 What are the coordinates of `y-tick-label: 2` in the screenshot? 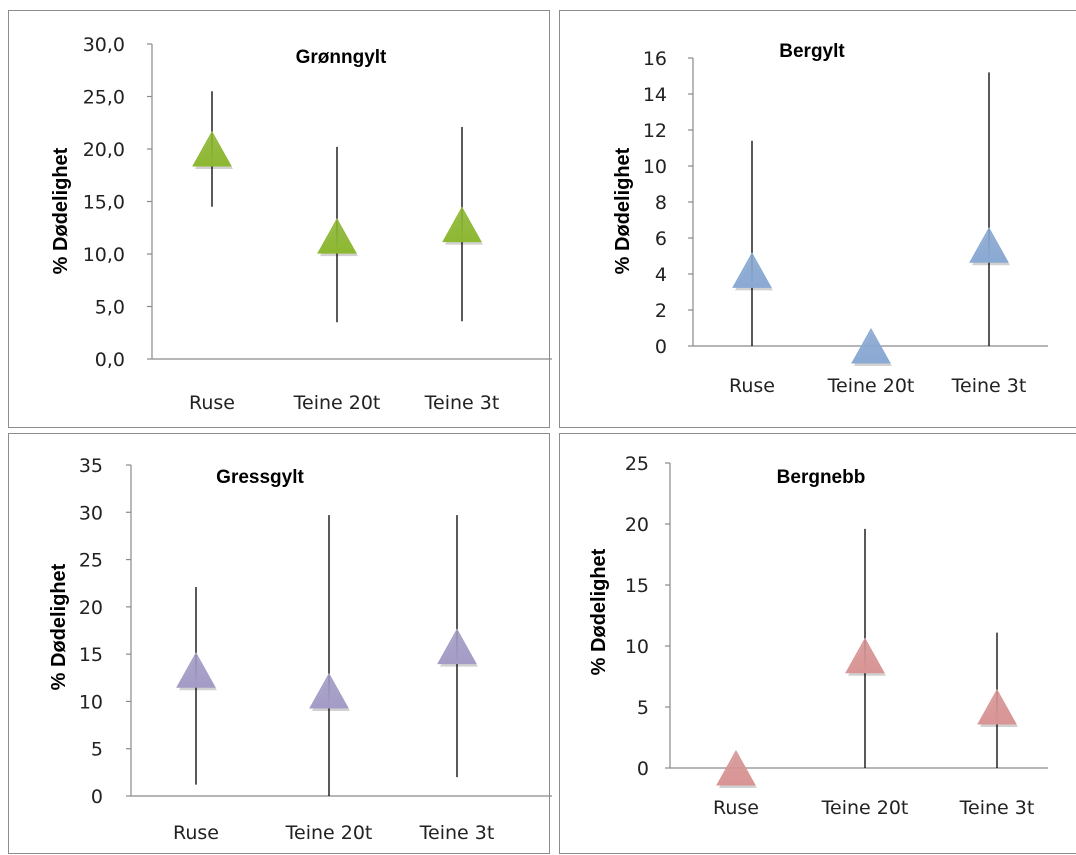 It's located at (661, 311).